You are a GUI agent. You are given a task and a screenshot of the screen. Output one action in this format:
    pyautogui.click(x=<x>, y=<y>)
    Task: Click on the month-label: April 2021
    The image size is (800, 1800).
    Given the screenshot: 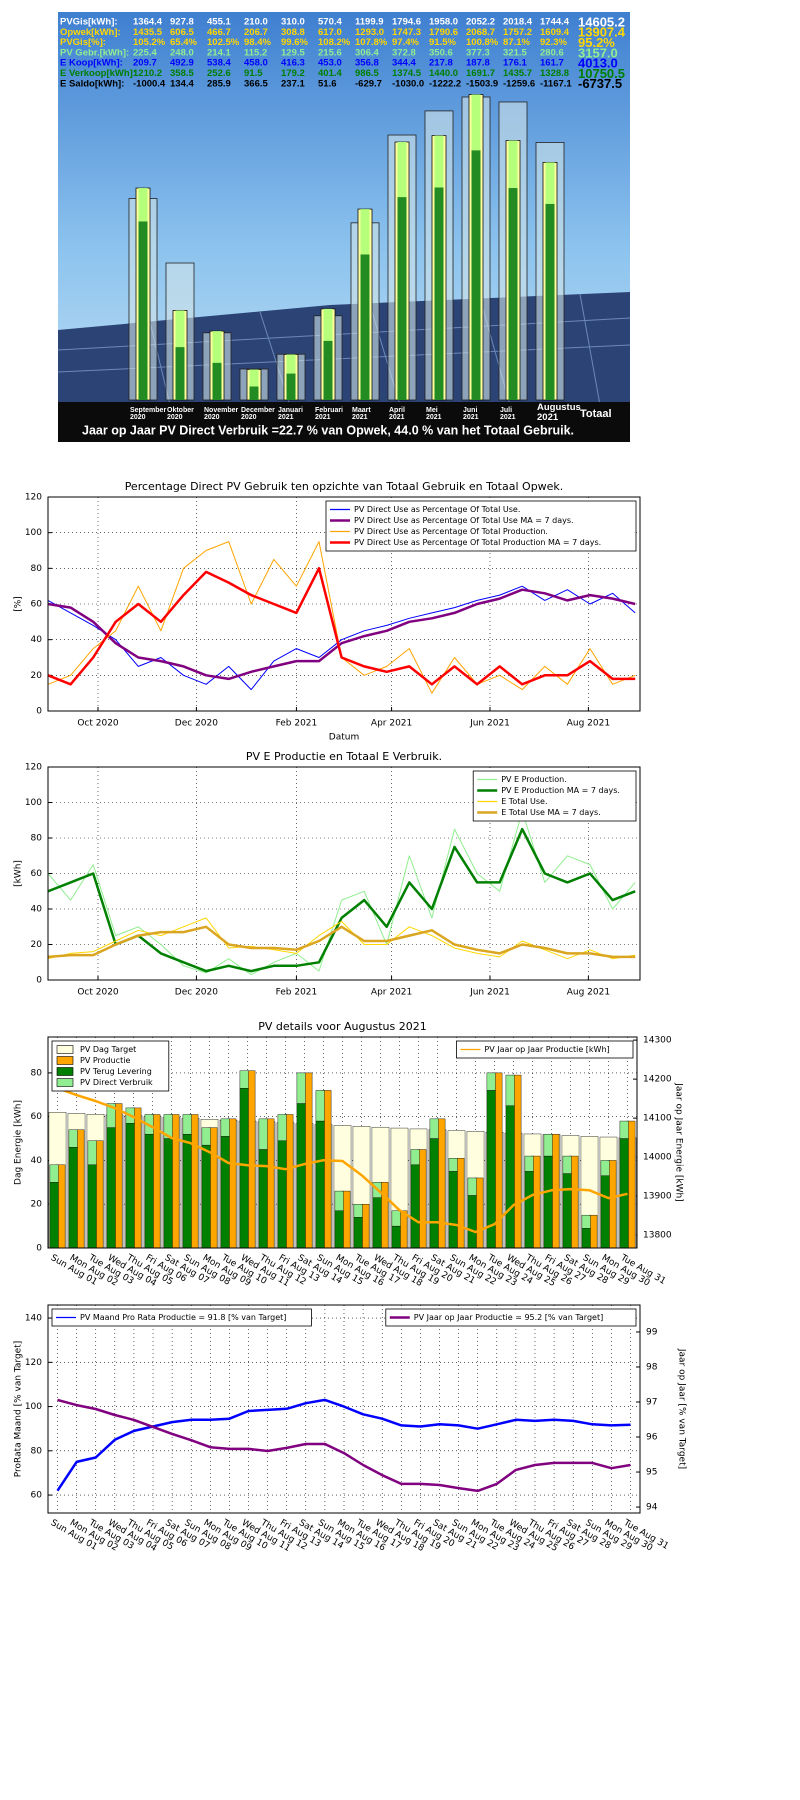 What is the action you would take?
    pyautogui.click(x=398, y=414)
    